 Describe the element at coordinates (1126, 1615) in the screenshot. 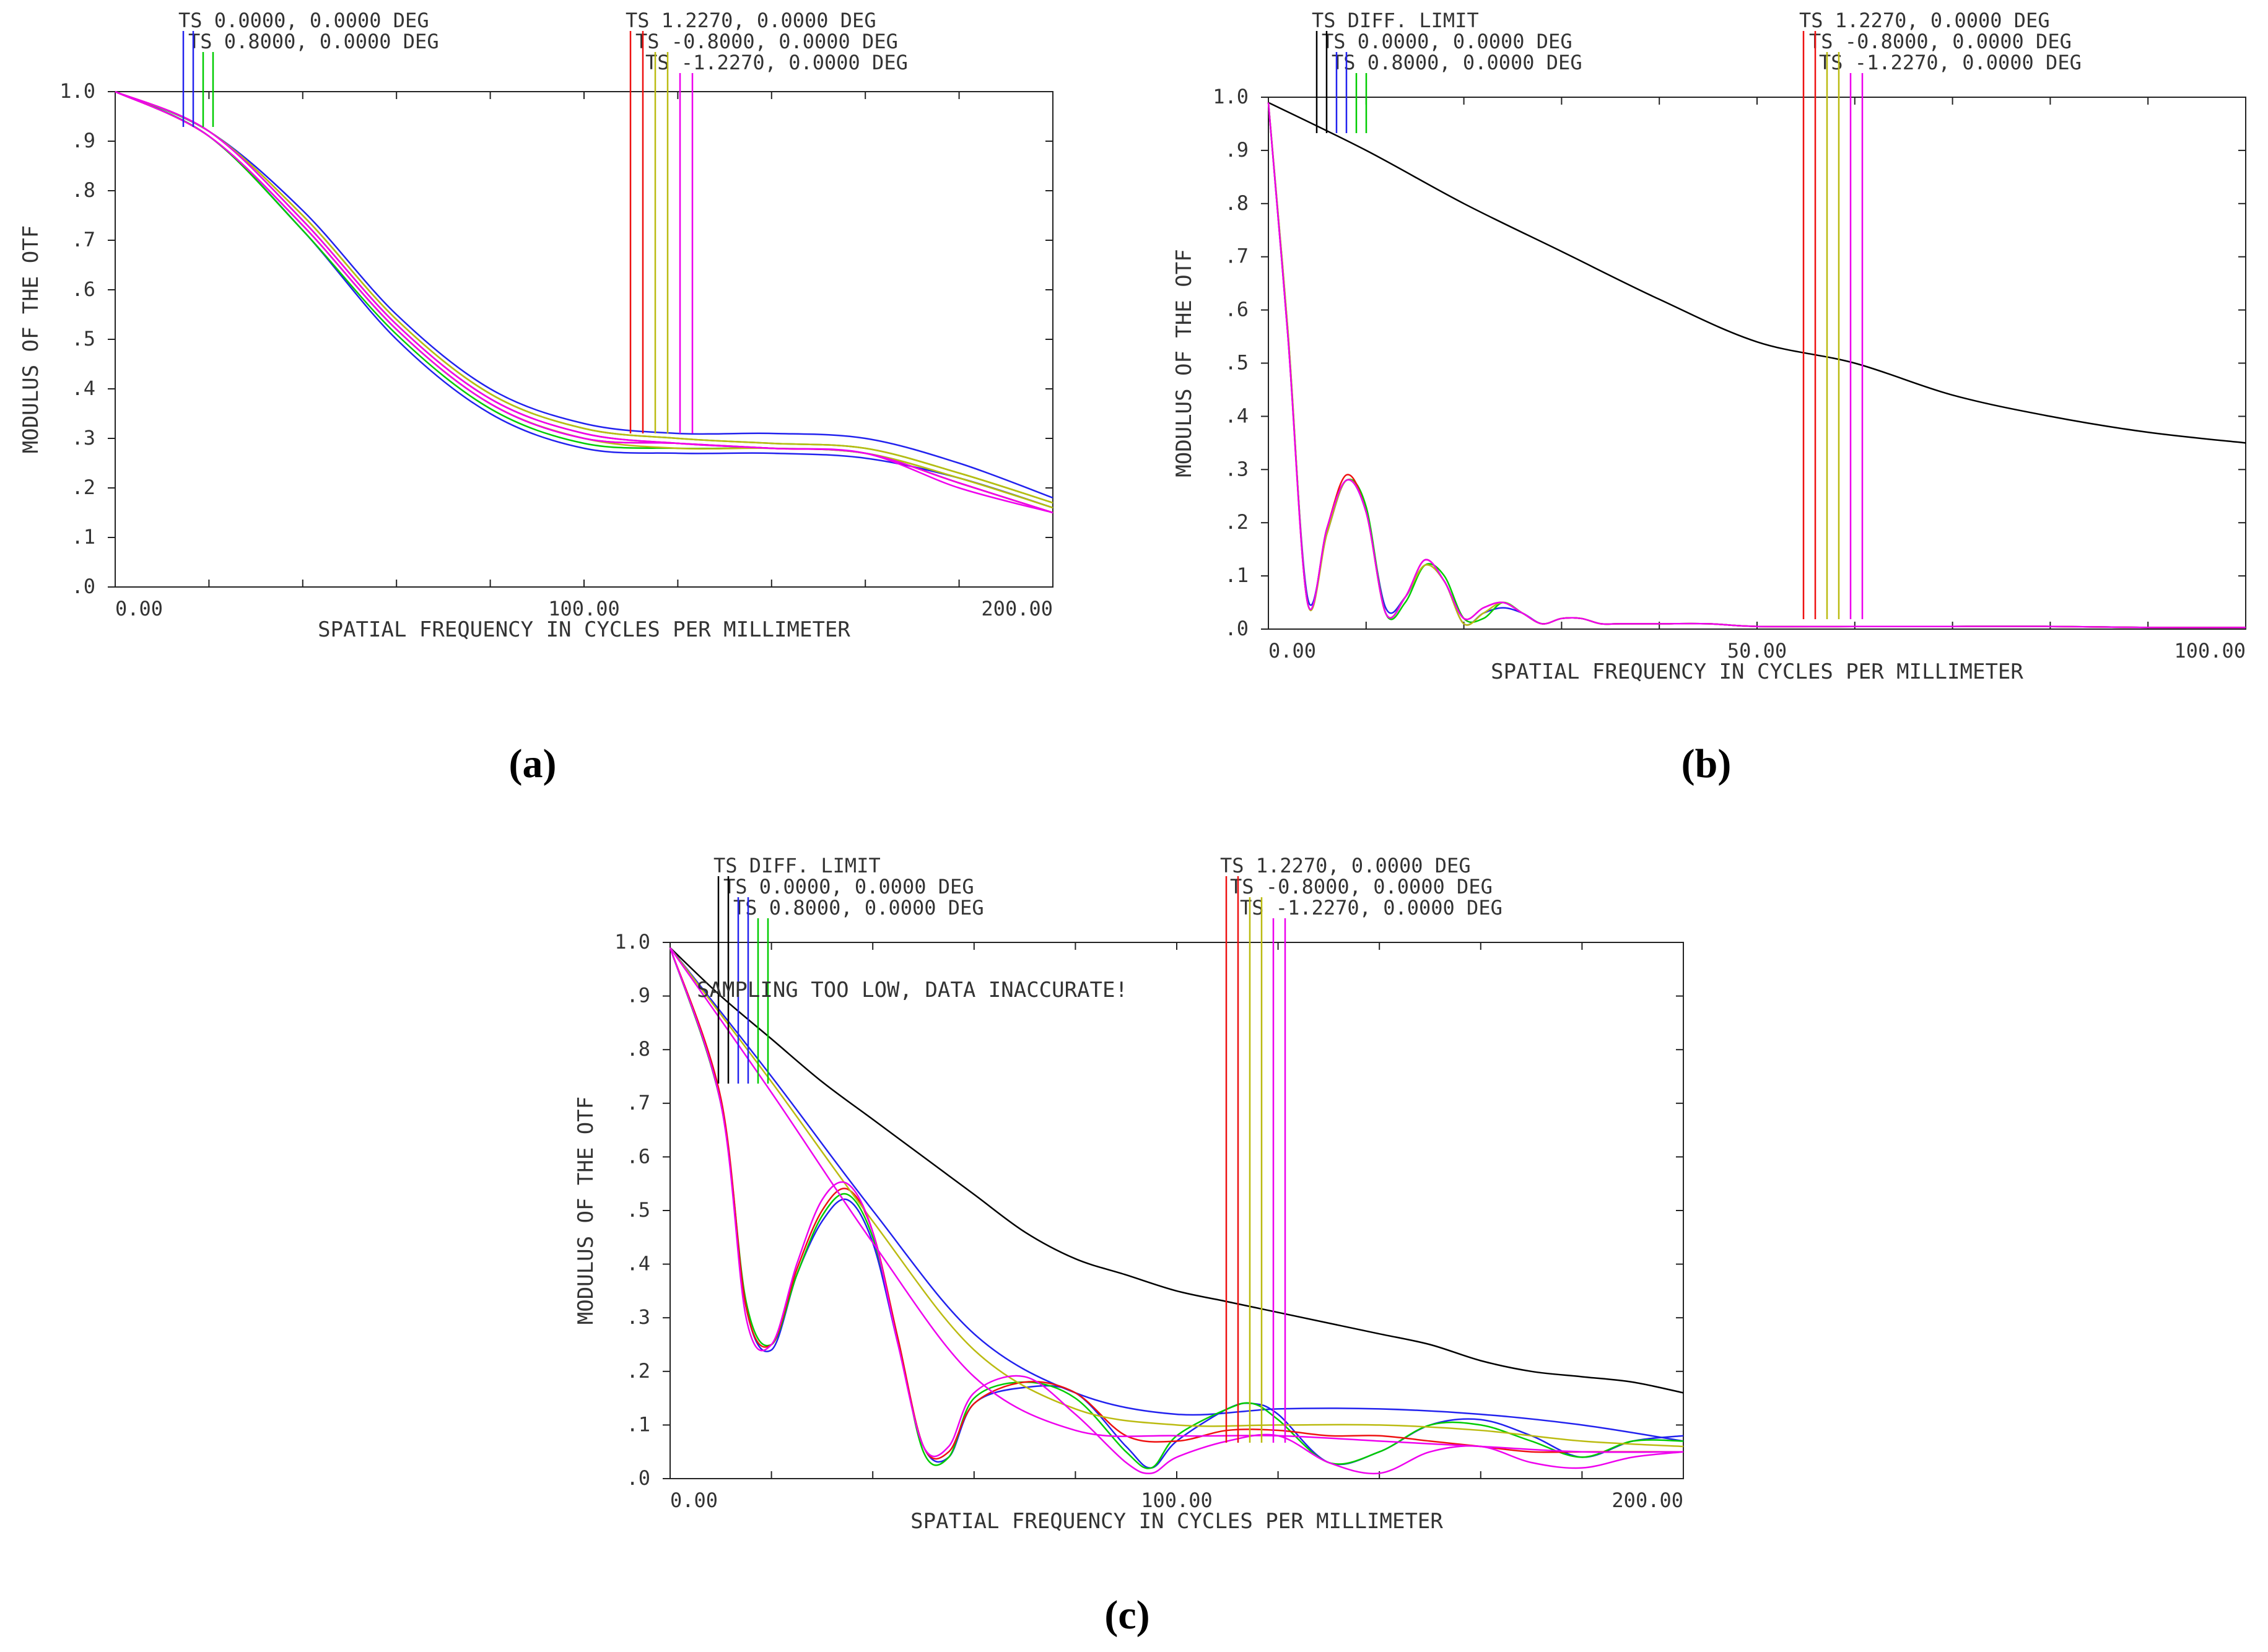

I see `panel-caption: (c)` at that location.